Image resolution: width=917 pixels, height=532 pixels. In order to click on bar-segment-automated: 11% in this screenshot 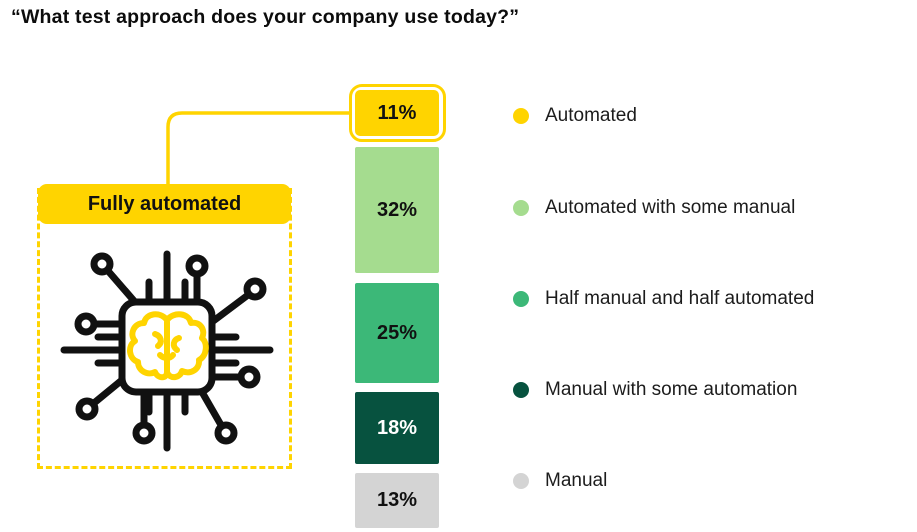, I will do `click(397, 113)`.